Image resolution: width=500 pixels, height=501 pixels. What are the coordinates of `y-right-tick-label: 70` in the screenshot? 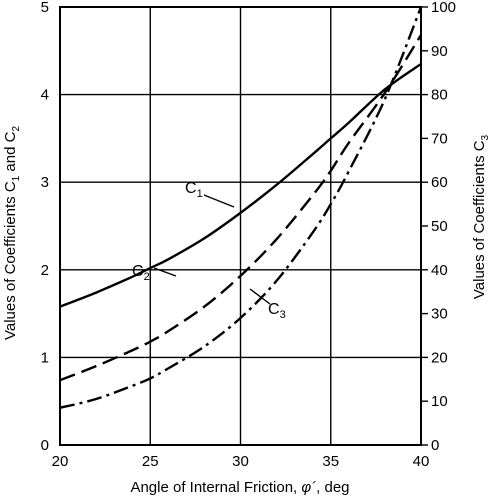 It's located at (439, 138).